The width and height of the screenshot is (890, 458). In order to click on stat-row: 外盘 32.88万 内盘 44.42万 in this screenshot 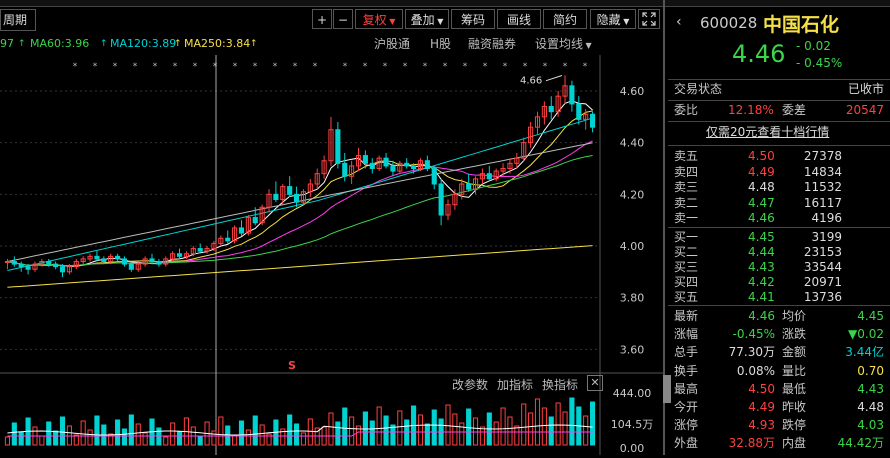, I will do `click(779, 443)`.